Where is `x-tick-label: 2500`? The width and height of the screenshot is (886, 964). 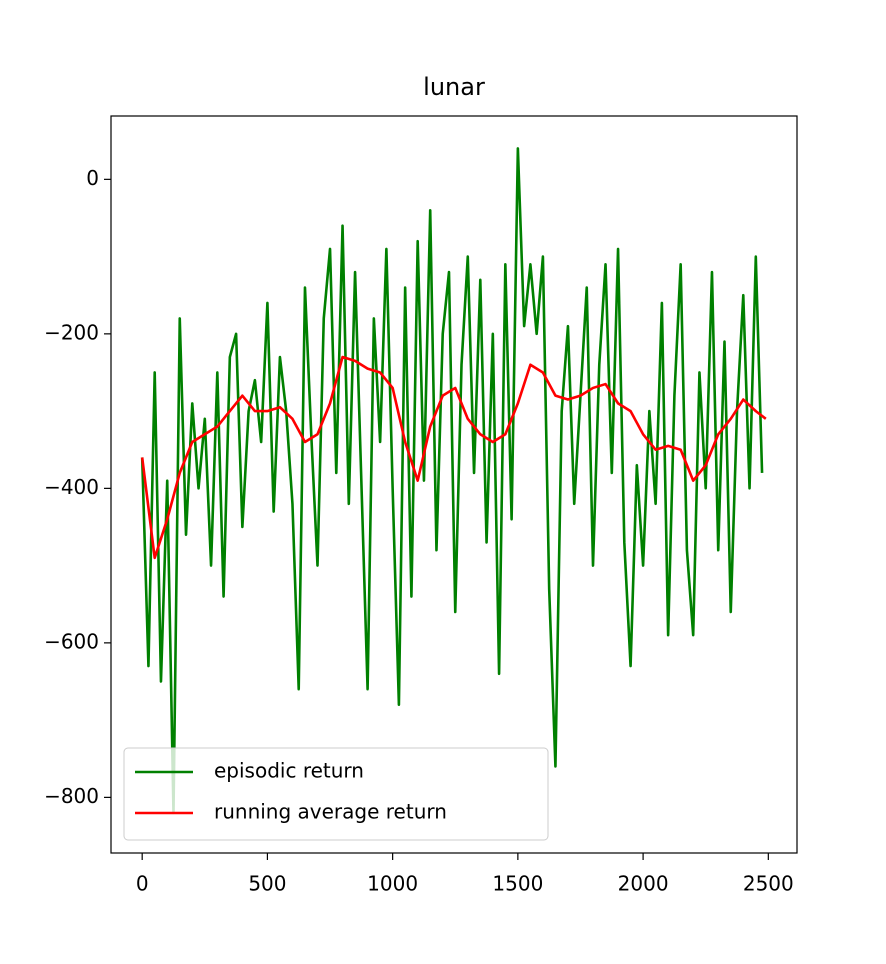
x-tick-label: 2500 is located at coordinates (768, 884).